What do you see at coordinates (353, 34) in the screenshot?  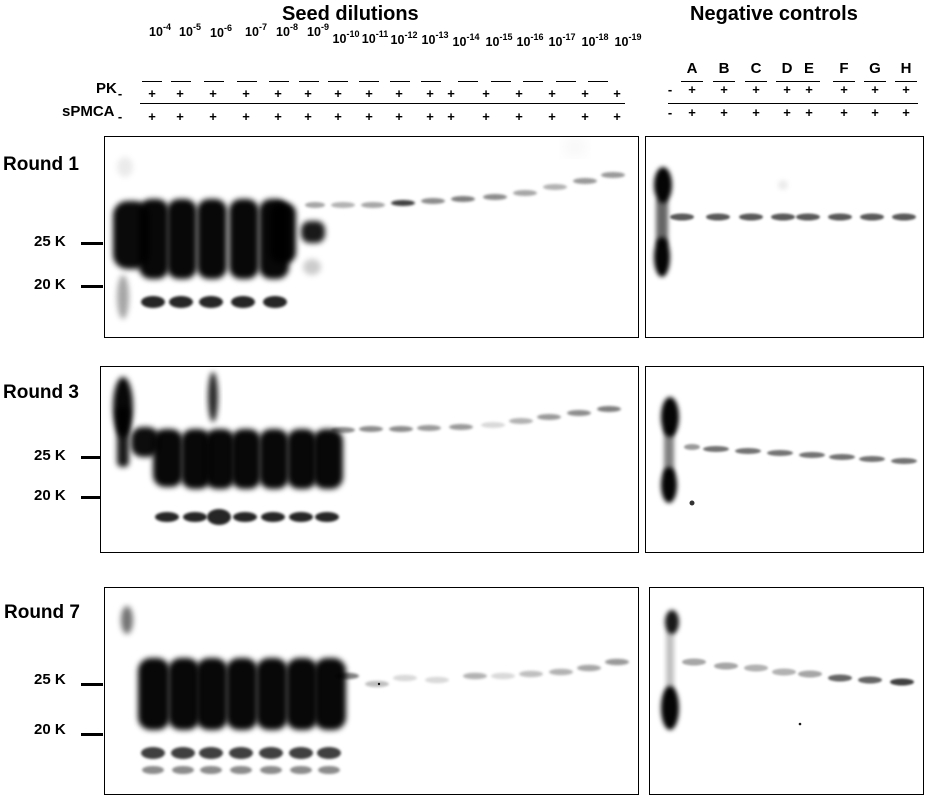 I see `dilution-exponent: -10` at bounding box center [353, 34].